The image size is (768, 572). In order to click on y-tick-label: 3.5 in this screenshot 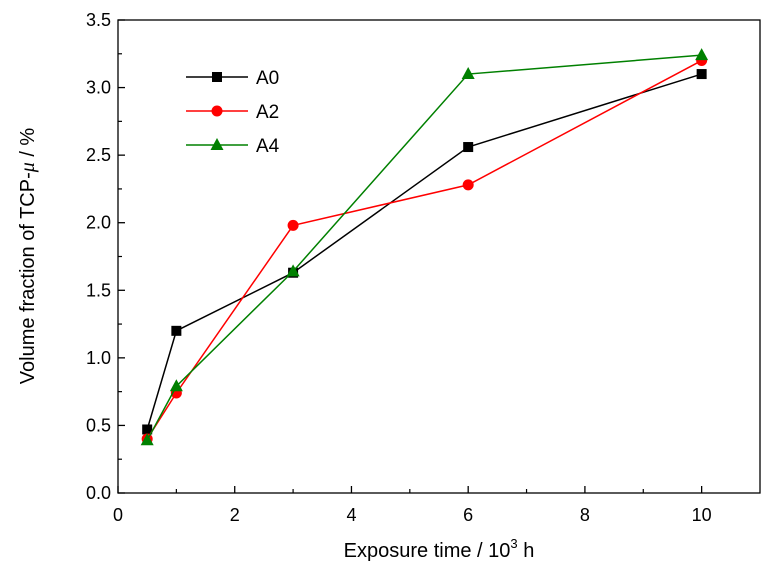, I will do `click(98, 20)`.